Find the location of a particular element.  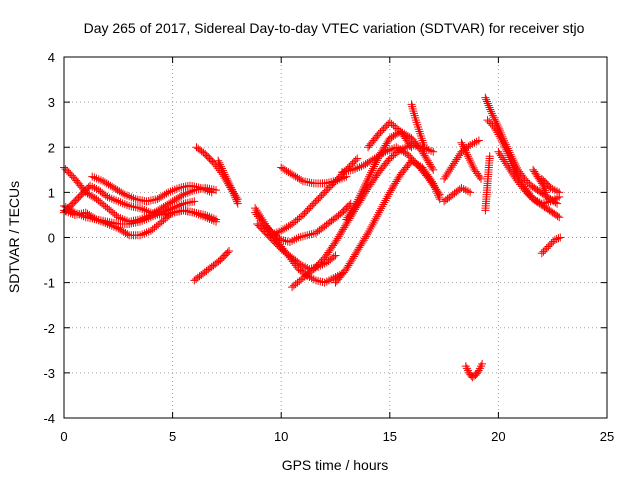

series-t23 is located at coordinates (487, 183).